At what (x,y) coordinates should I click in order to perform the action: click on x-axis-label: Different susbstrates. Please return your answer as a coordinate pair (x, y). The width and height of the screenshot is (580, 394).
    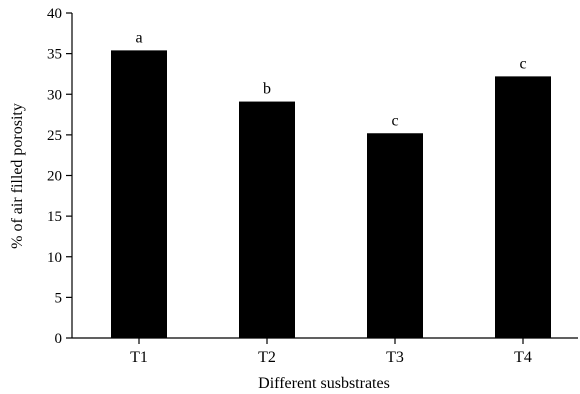
    Looking at the image, I should click on (324, 383).